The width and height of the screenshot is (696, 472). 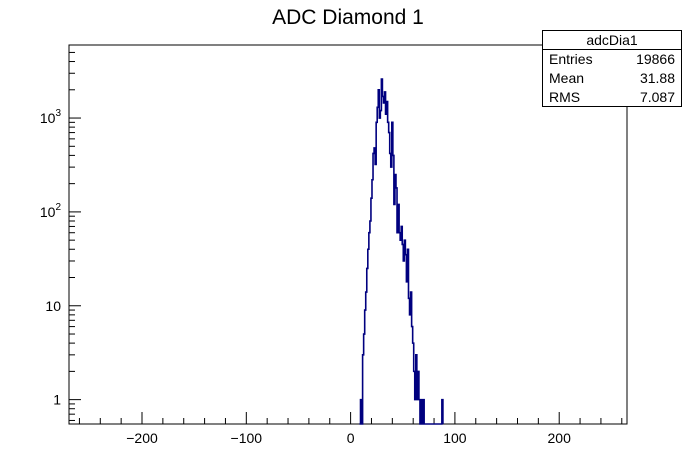 I want to click on stats-title: adcDia1, so click(x=612, y=40).